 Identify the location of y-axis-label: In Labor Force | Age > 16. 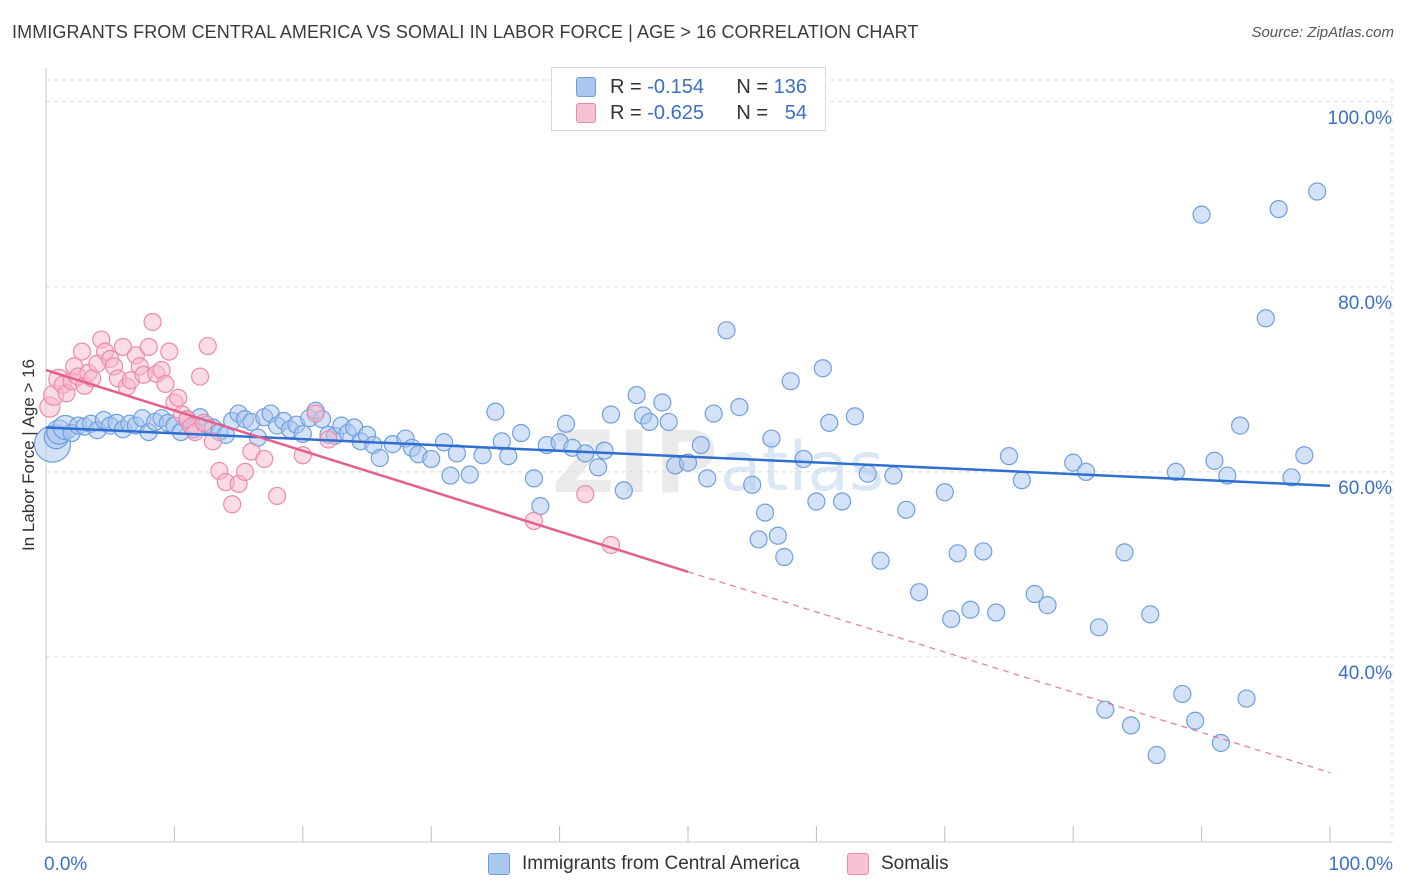
(28, 455).